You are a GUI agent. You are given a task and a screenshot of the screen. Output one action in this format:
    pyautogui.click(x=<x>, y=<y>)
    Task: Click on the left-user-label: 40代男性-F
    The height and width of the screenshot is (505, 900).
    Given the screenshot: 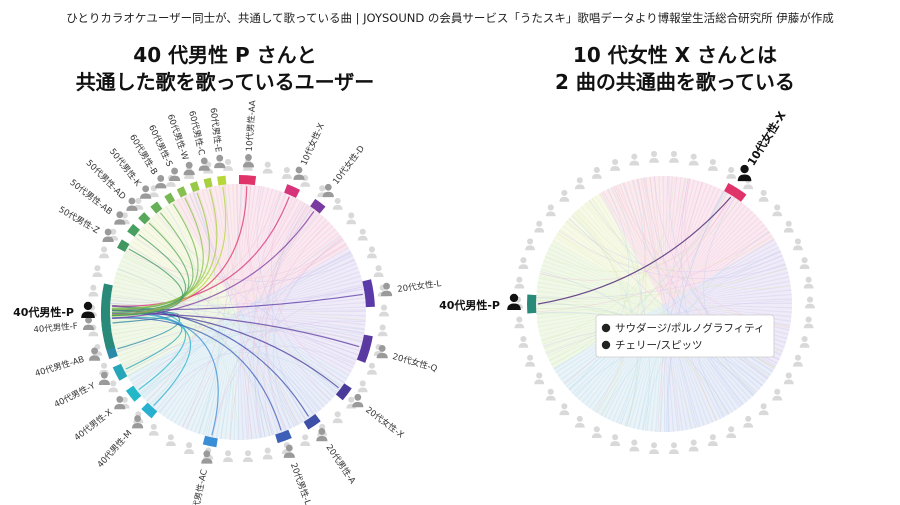 What is the action you would take?
    pyautogui.click(x=55, y=328)
    